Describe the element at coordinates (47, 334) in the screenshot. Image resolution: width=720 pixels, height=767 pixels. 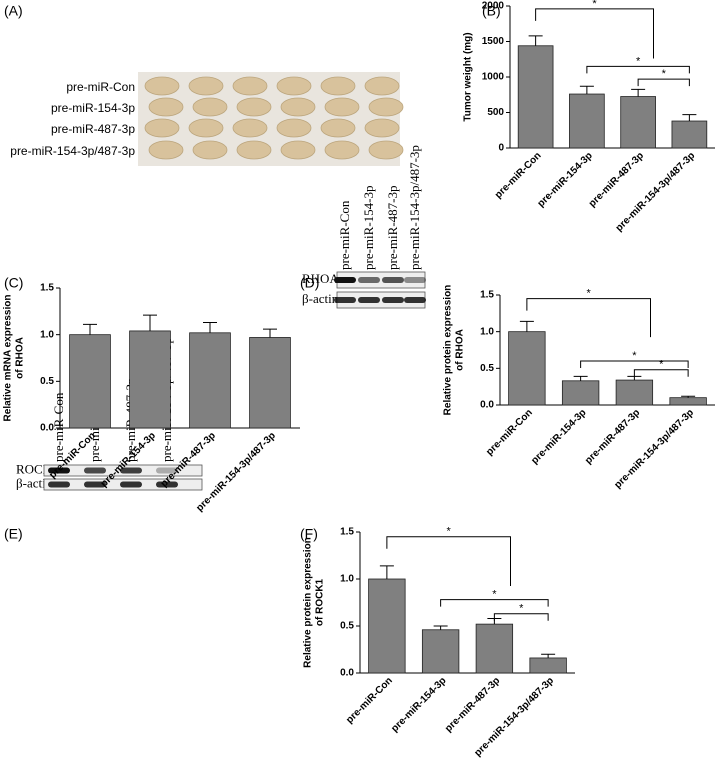
I see `y-tick-label: 1.0` at that location.